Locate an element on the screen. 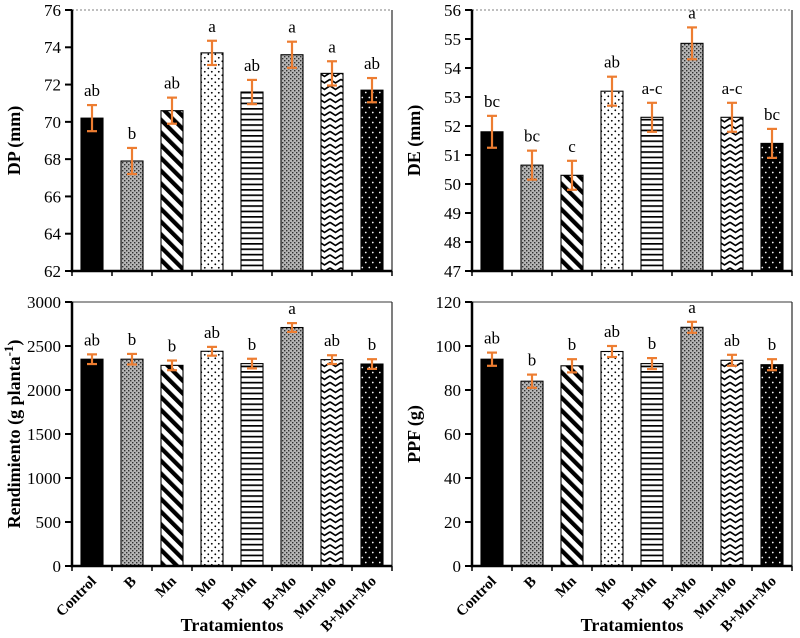  y-tick-label: 54 is located at coordinates (453, 68).